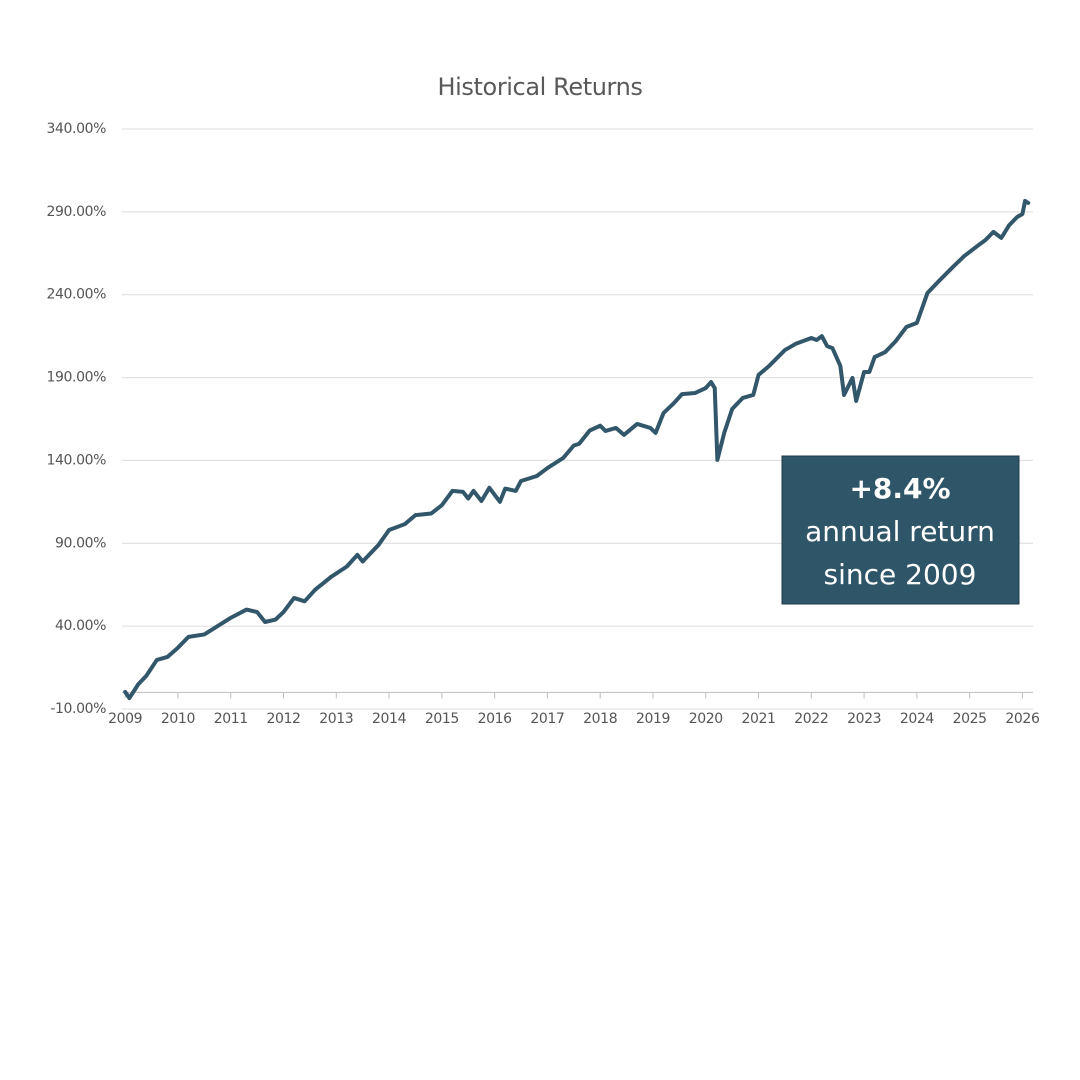 The image size is (1080, 1080). Describe the element at coordinates (759, 719) in the screenshot. I see `x-tick-label: 2021` at that location.